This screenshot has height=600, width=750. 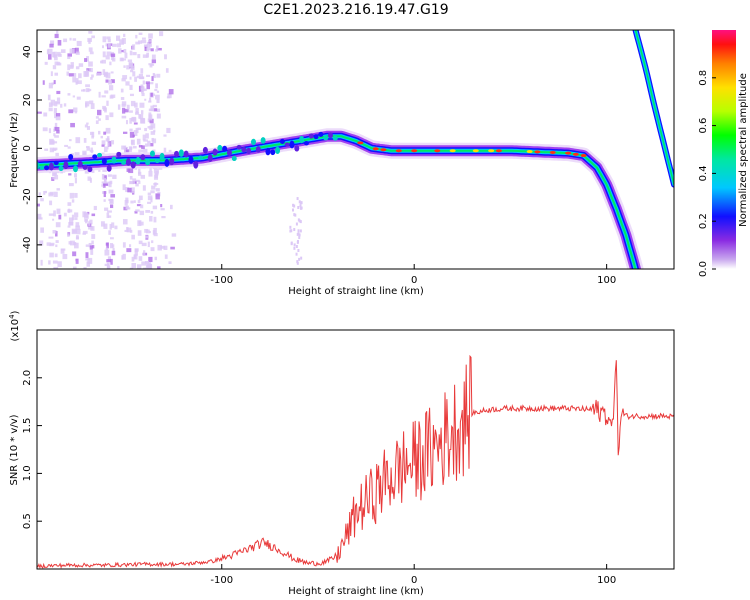 What do you see at coordinates (27, 196) in the screenshot?
I see `spectrogram-y-tick-label: -20` at bounding box center [27, 196].